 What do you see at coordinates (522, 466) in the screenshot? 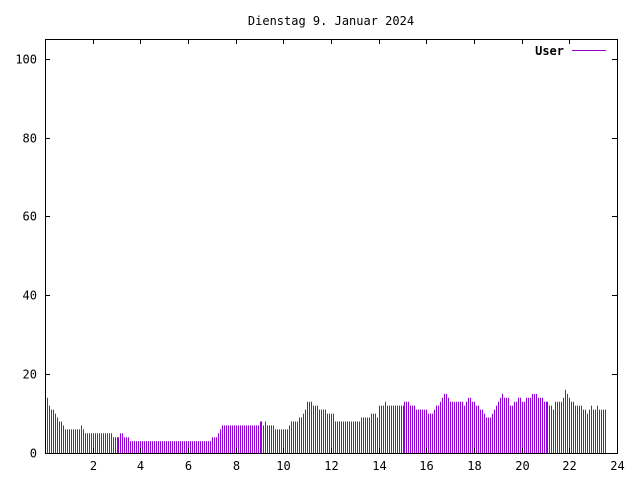
I see `x-tick-label: 20` at bounding box center [522, 466].